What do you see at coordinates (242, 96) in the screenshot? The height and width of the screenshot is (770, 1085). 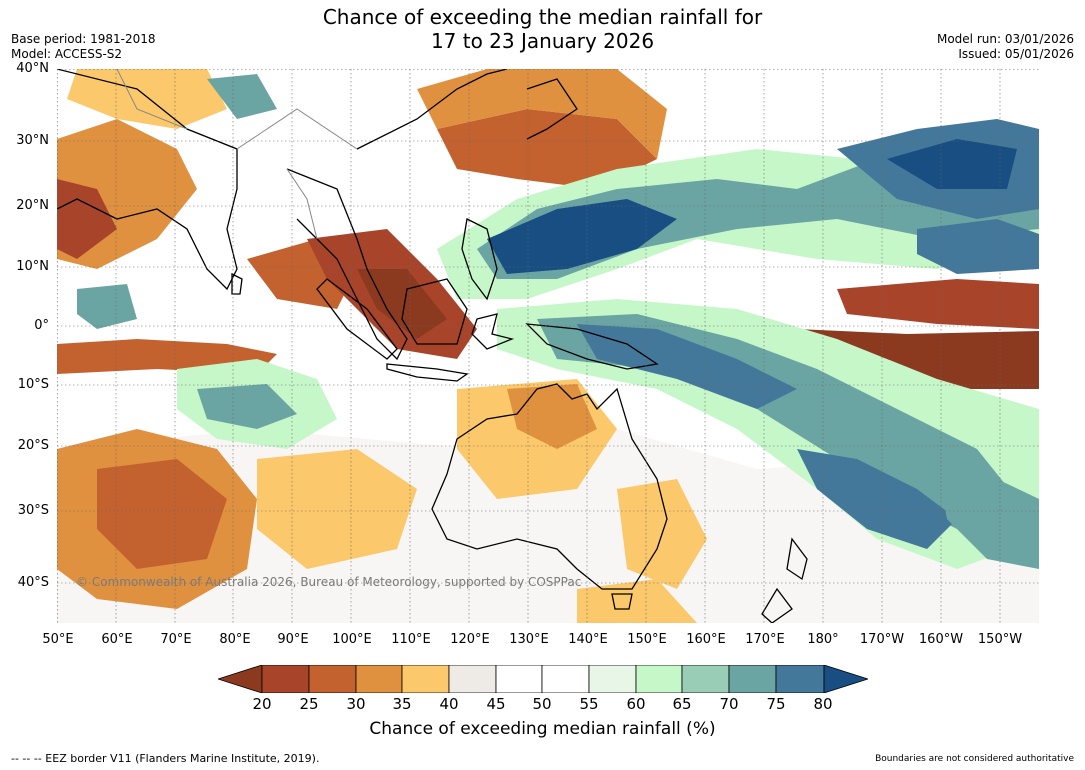 I see `wet-zone-tibet` at bounding box center [242, 96].